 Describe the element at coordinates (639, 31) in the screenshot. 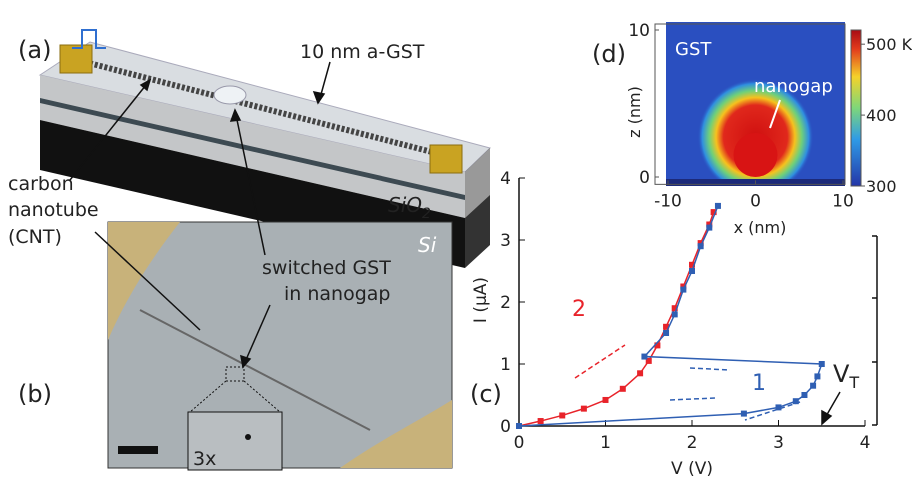

I see `y-tick-label: 10` at that location.